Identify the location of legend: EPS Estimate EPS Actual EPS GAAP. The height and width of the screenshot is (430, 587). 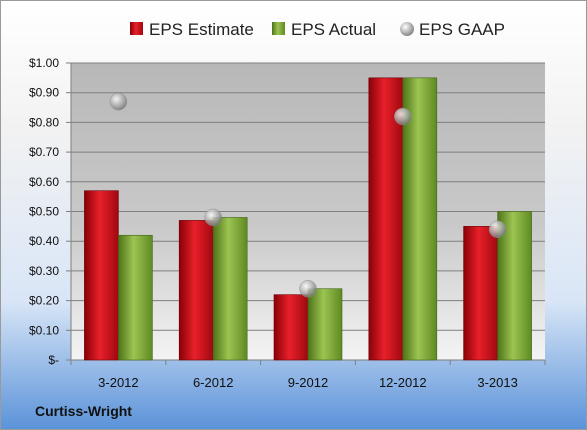
(317, 29).